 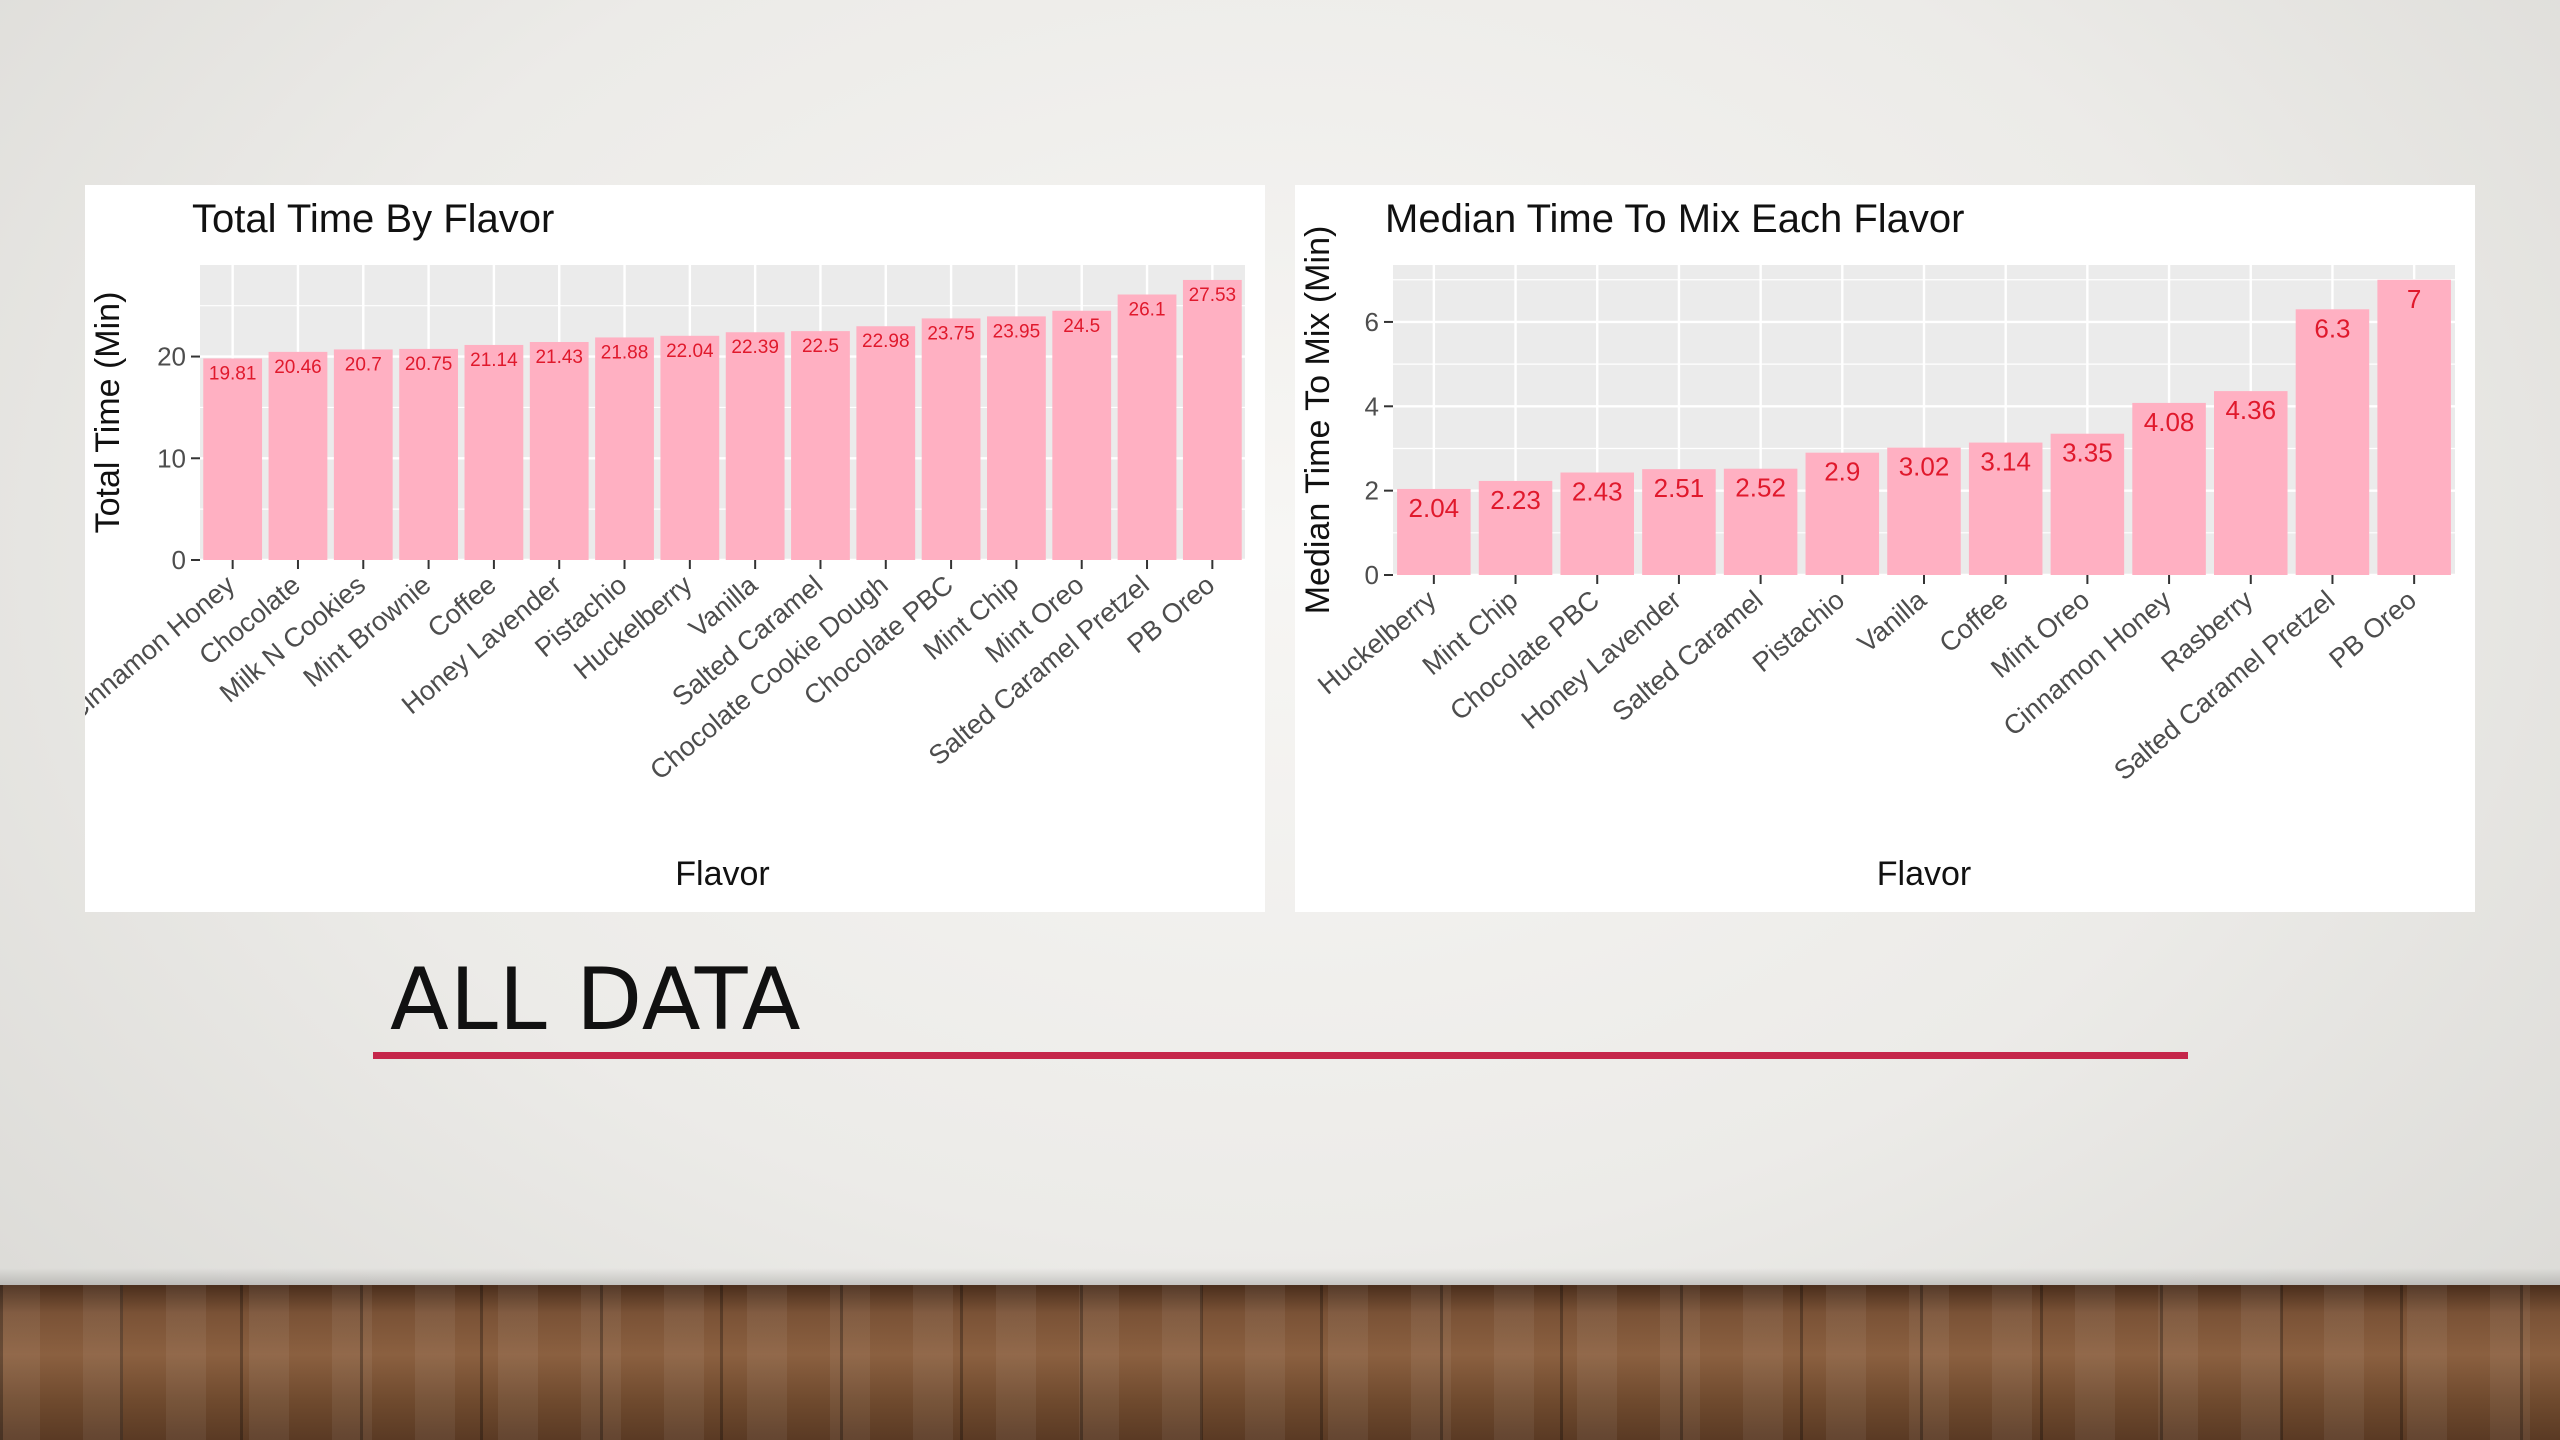 I want to click on data-label: 27.53, so click(x=1213, y=295).